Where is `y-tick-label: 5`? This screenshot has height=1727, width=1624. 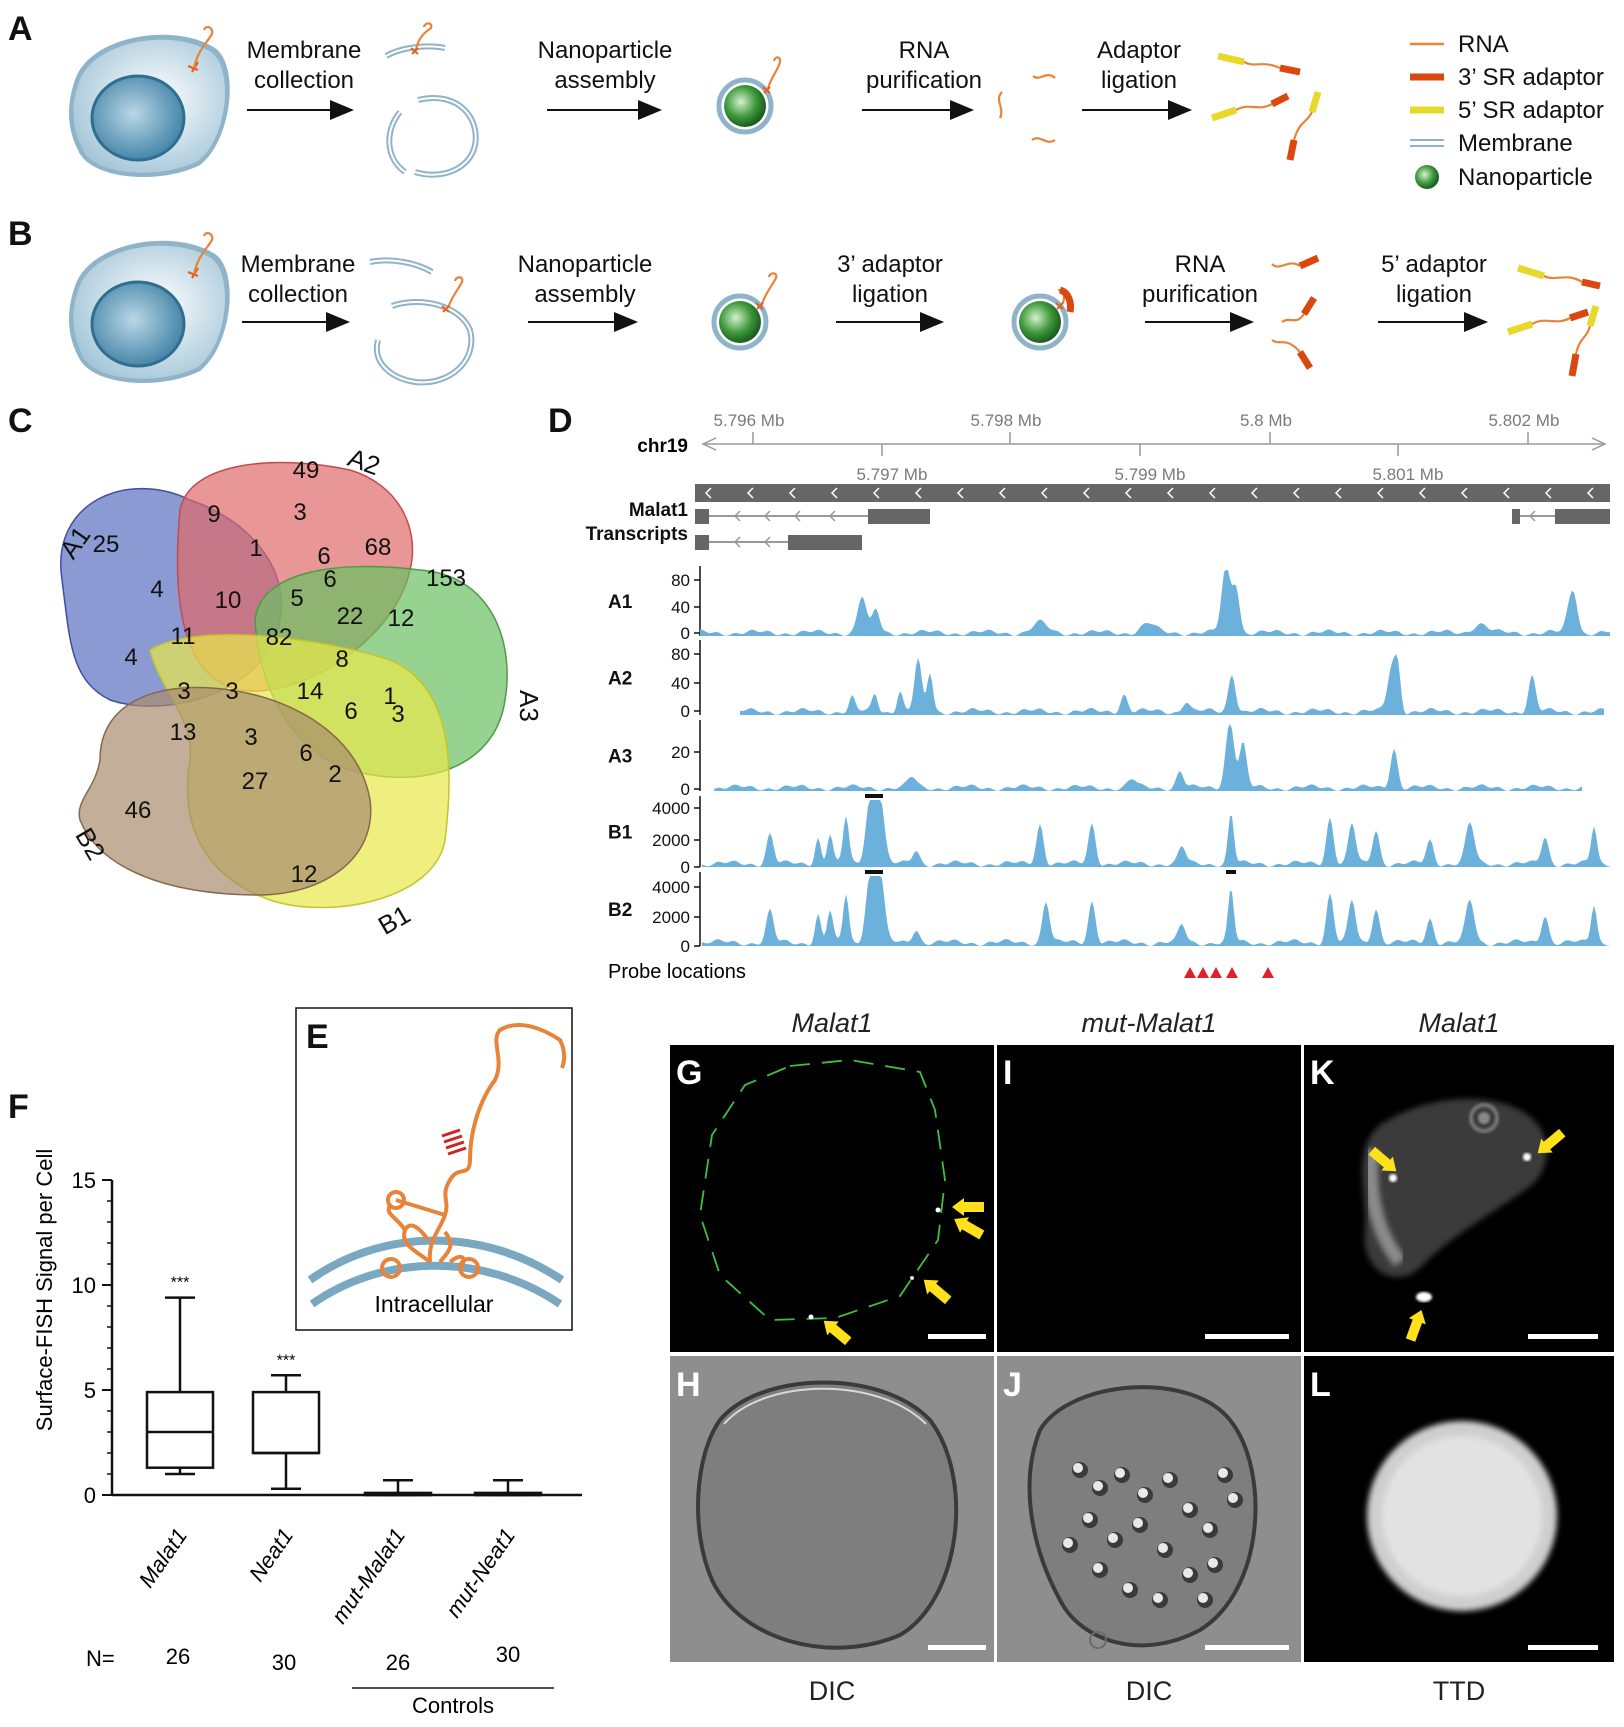
y-tick-label: 5 is located at coordinates (90, 1390).